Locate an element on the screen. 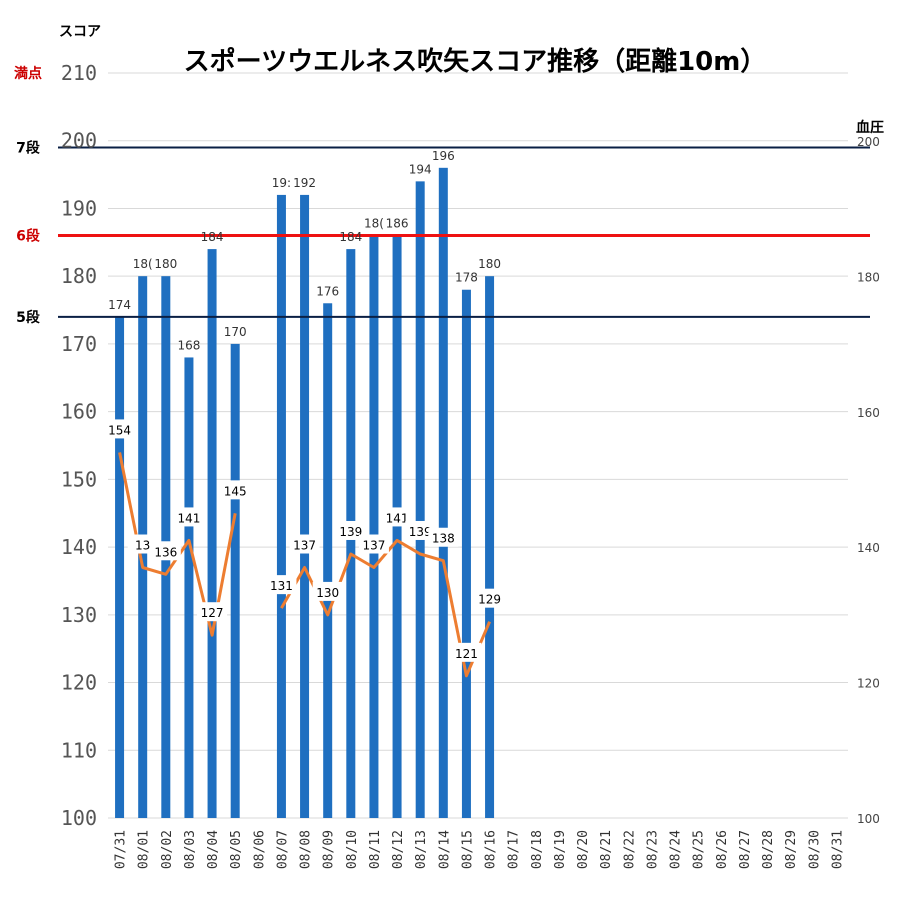  y-axis-title: スコア is located at coordinates (80, 32).